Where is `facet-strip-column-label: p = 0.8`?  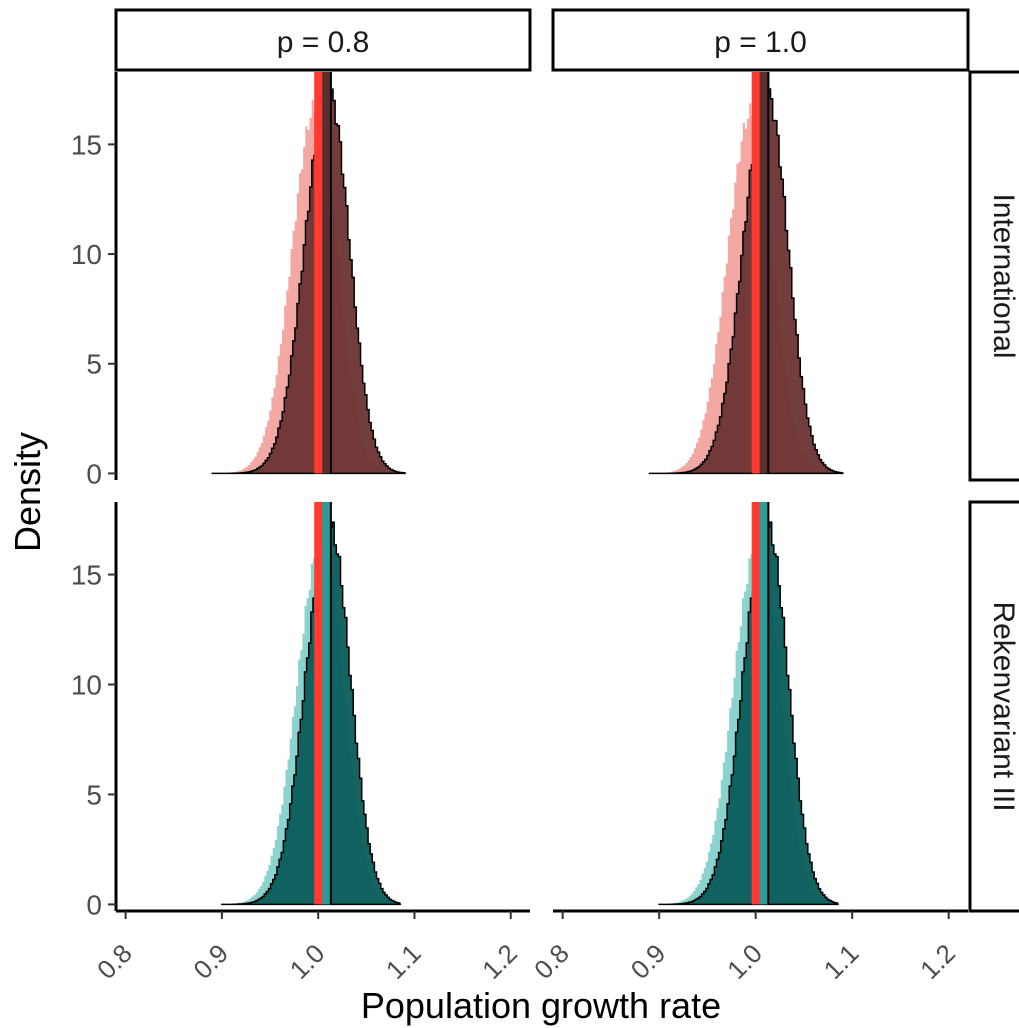 facet-strip-column-label: p = 0.8 is located at coordinates (323, 42).